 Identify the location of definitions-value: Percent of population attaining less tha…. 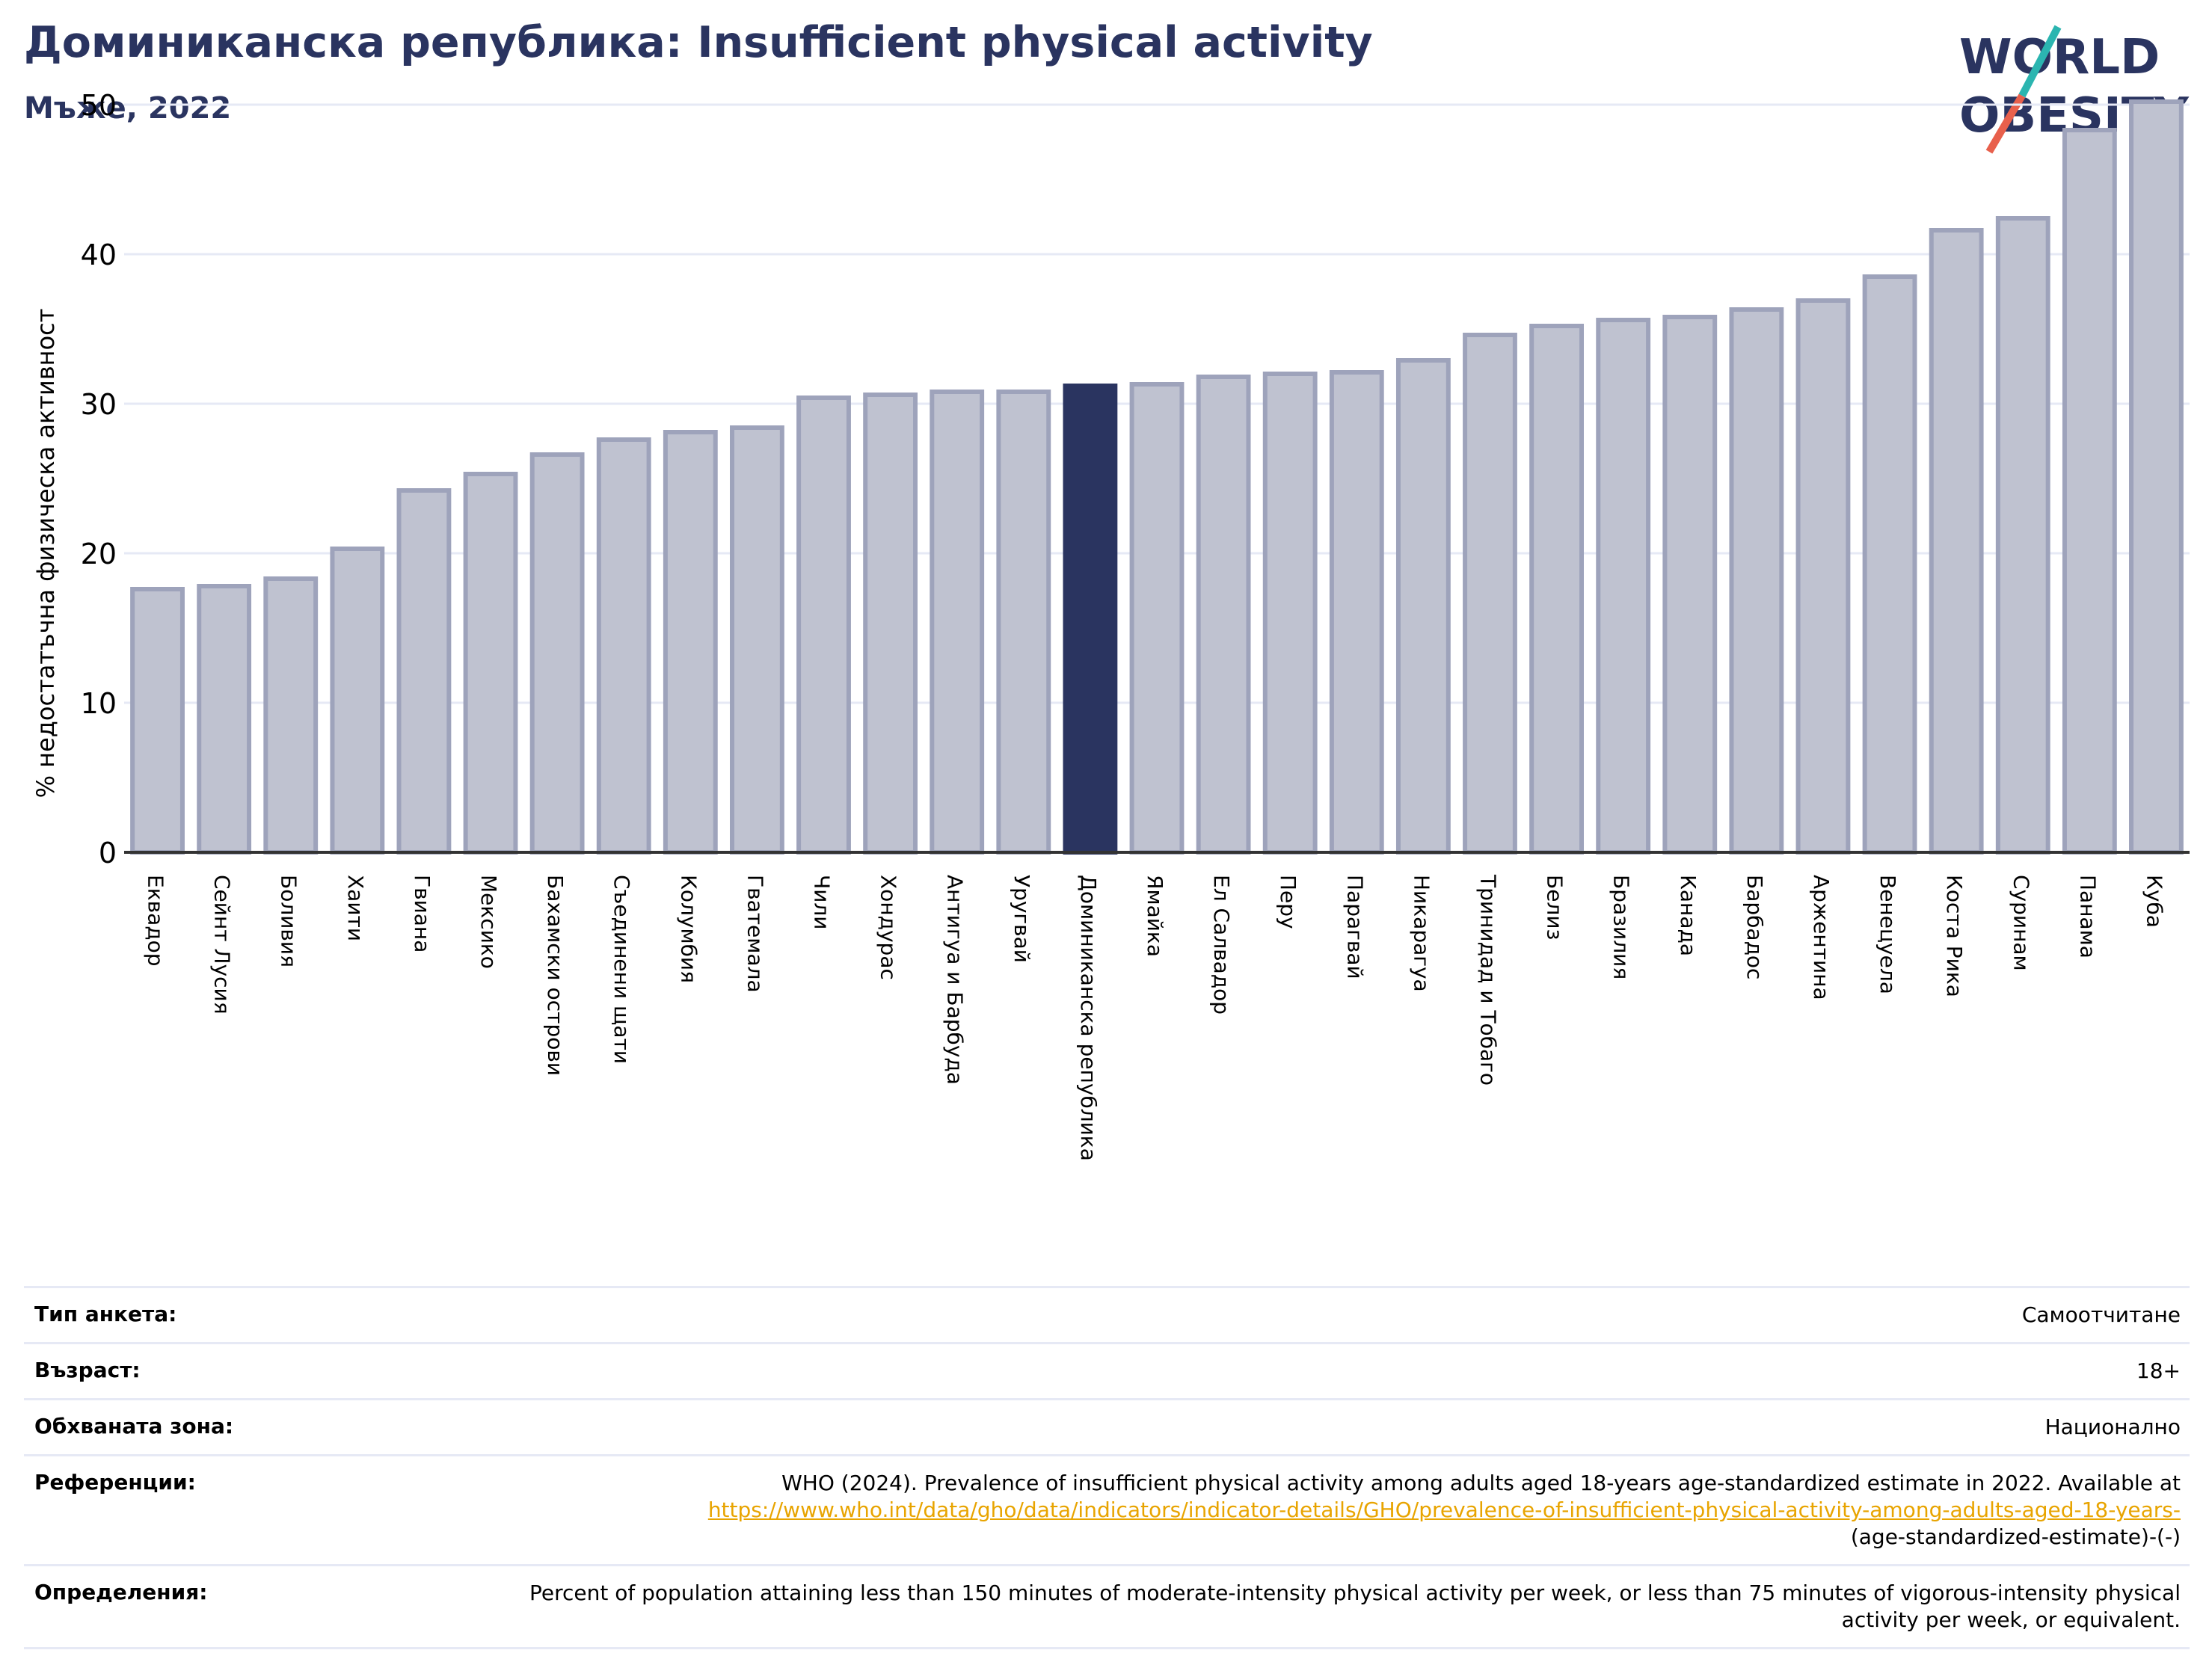
(1355, 1606).